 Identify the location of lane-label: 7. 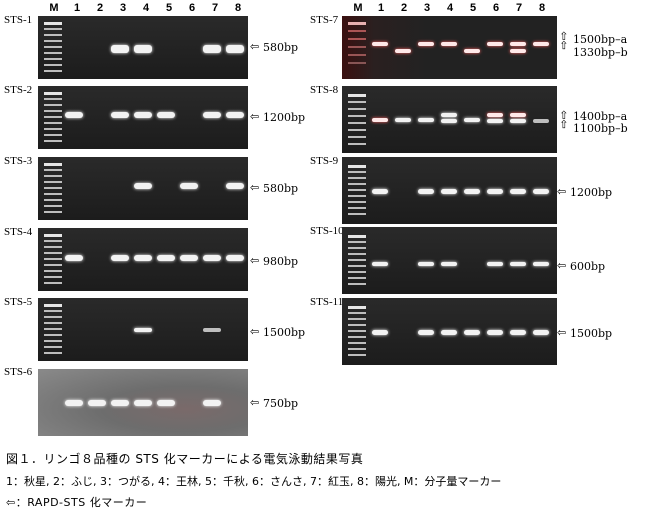
(215, 8).